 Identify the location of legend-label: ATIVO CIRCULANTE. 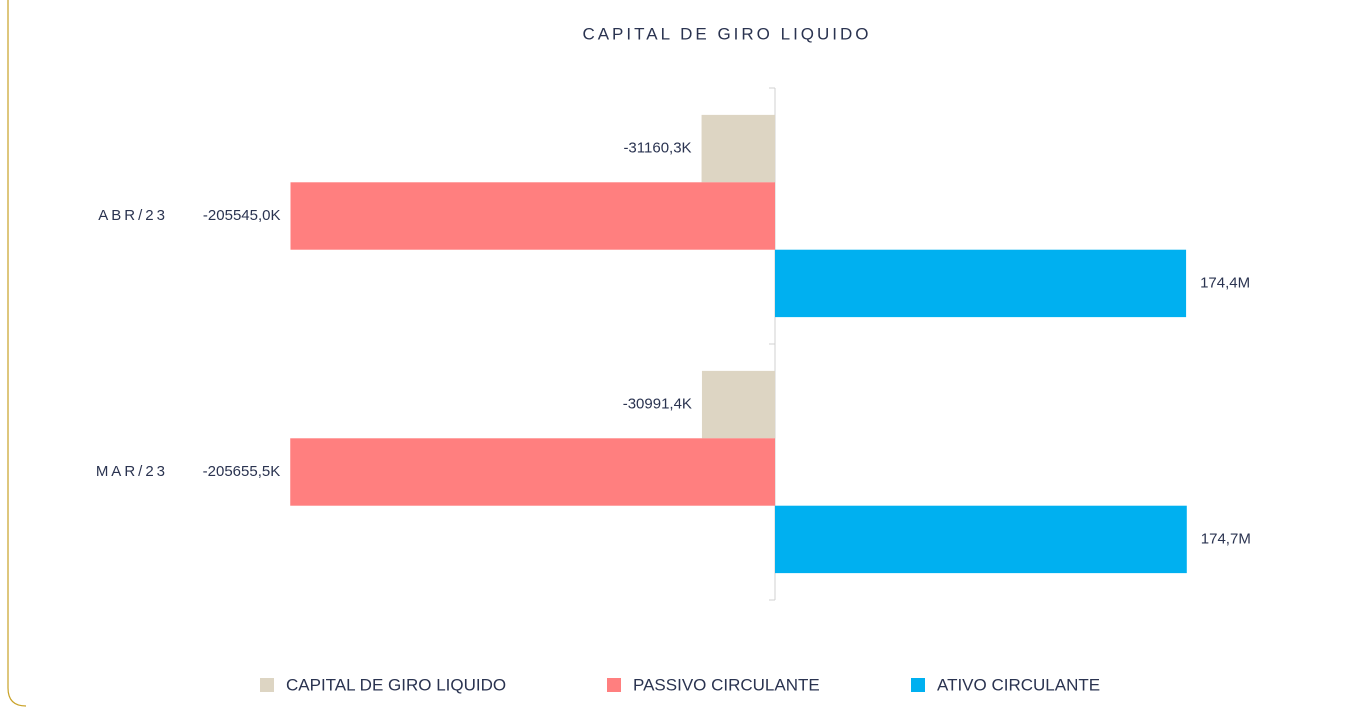
(1018, 684).